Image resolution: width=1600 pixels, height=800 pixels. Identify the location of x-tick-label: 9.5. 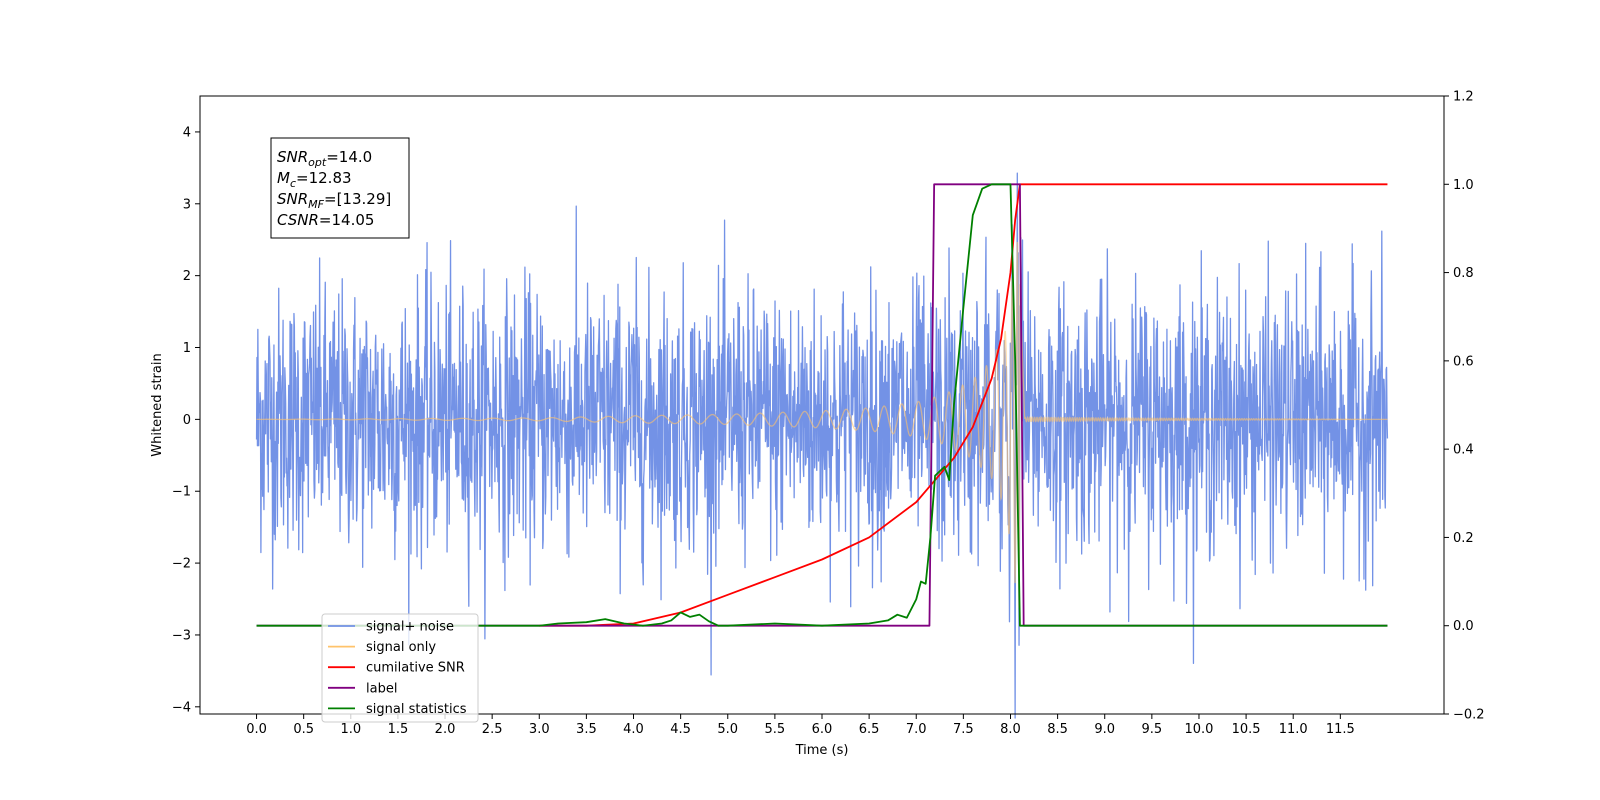
(1152, 729).